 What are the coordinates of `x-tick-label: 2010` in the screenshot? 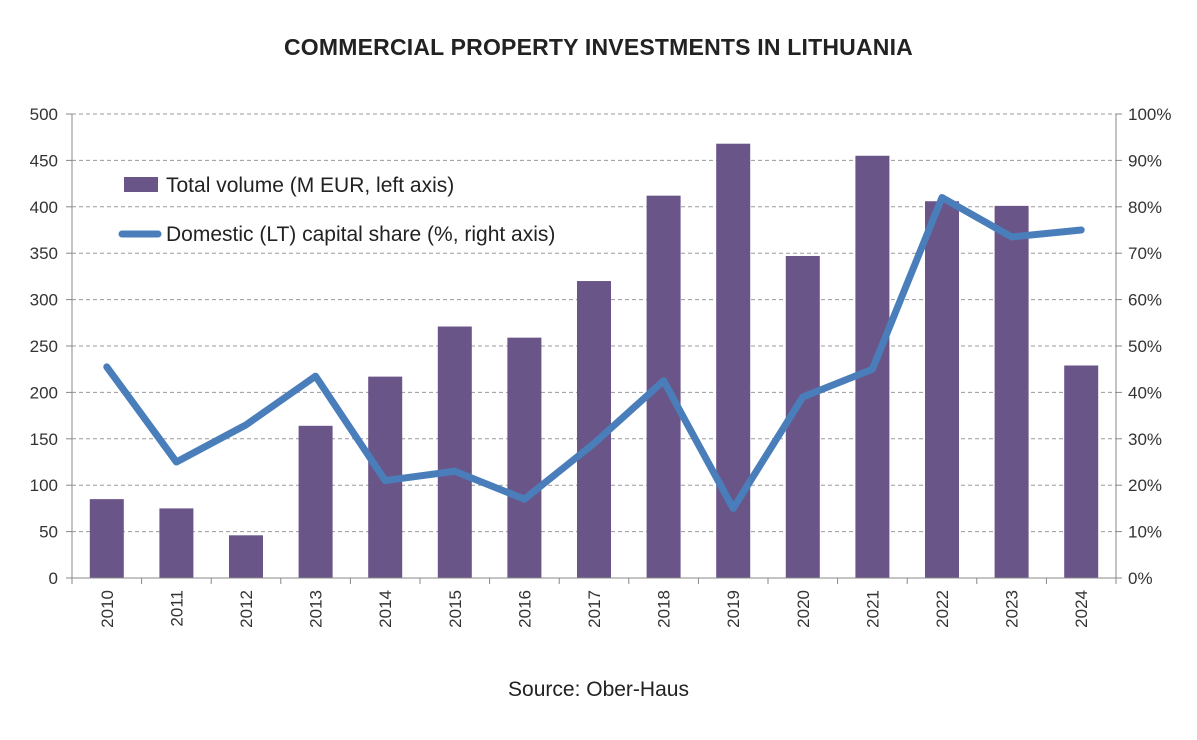 It's located at (107, 609).